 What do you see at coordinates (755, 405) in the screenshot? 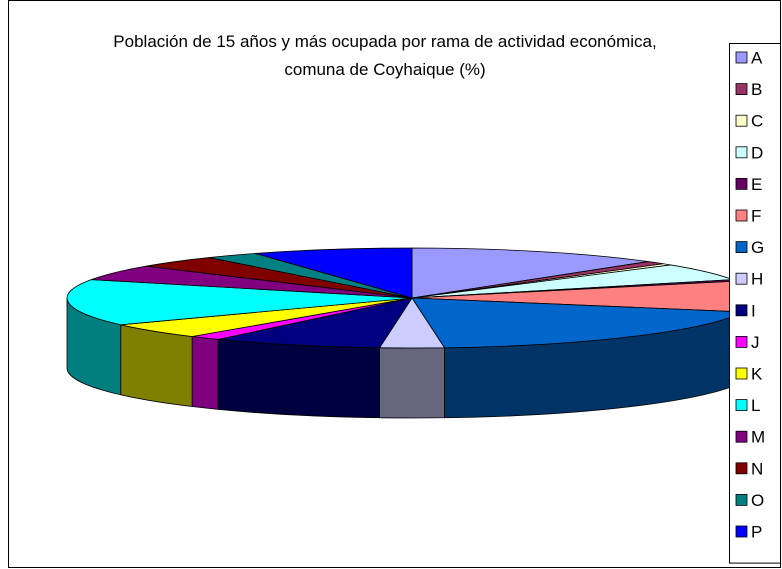
I see `legend-label: L` at bounding box center [755, 405].